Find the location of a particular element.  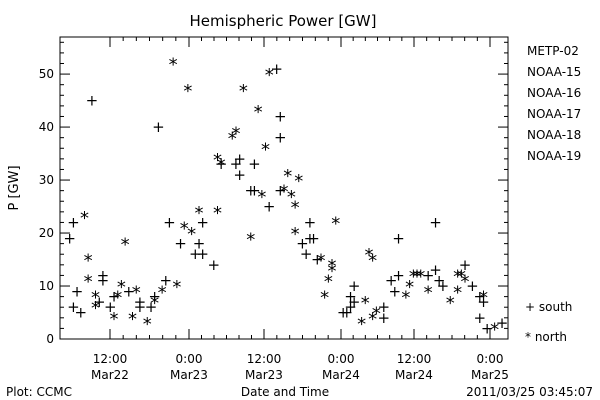

marker-legend-entry: + south is located at coordinates (548, 307).